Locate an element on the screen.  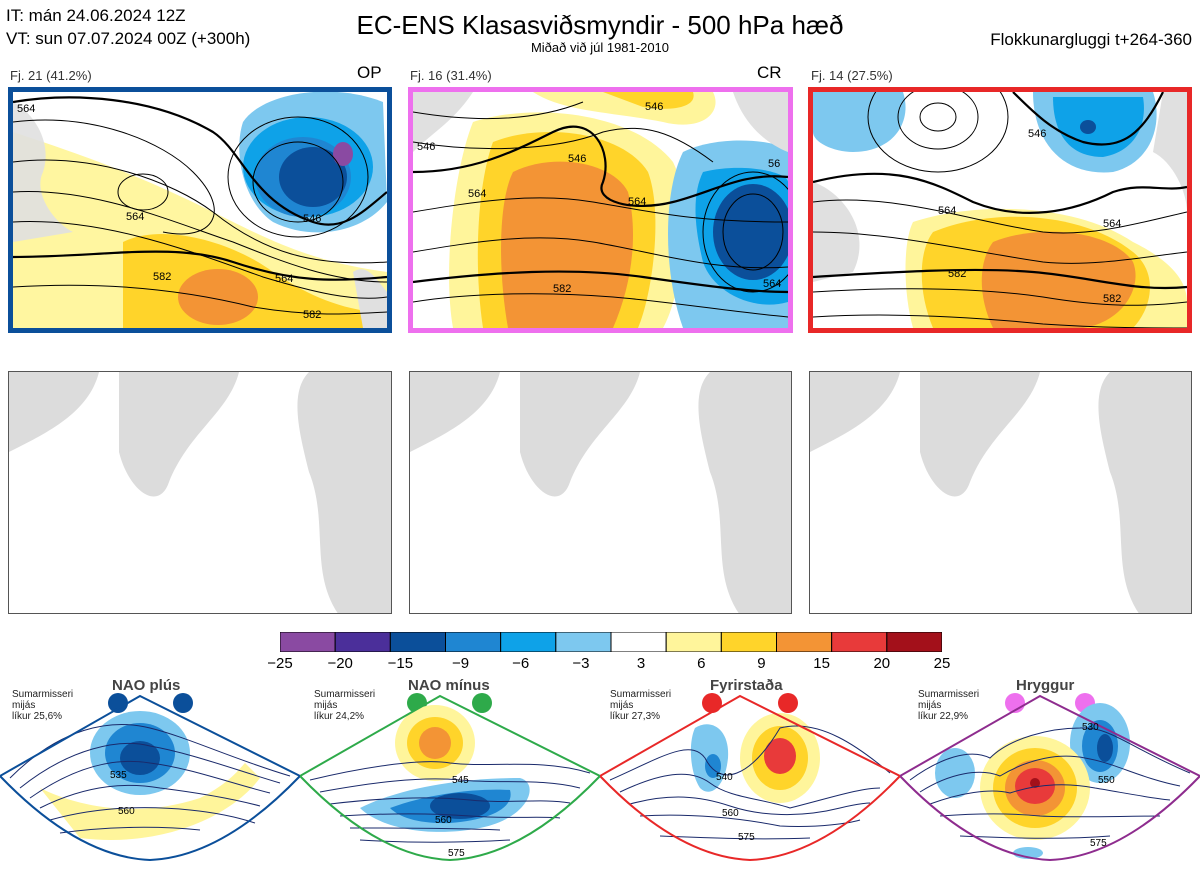
cluster-3-map: 546 564 564 582 582 is located at coordinates (1000, 210).